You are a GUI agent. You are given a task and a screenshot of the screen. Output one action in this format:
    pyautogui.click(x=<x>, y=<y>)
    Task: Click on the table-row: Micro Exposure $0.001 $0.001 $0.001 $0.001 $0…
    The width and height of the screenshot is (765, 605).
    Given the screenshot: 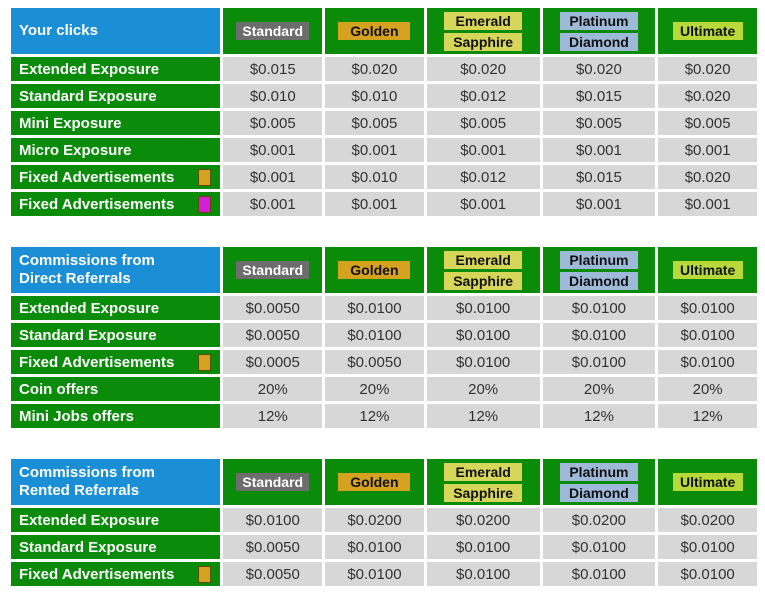 What is the action you would take?
    pyautogui.click(x=384, y=150)
    